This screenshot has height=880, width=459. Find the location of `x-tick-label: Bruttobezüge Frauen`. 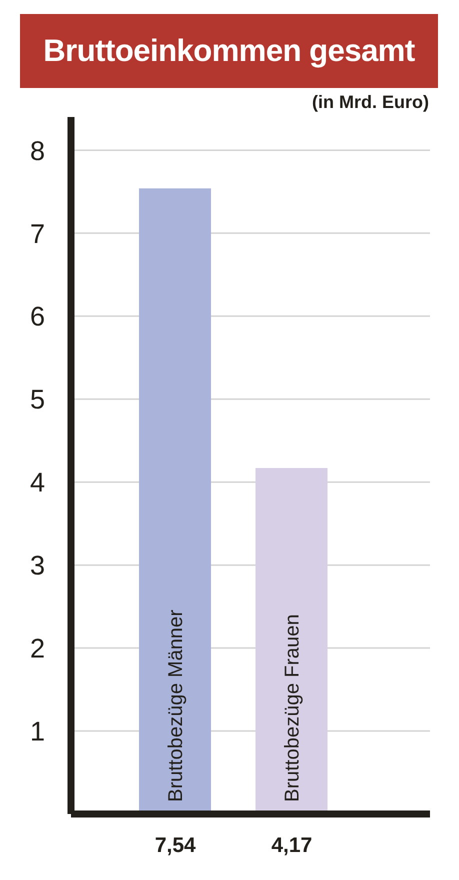

x-tick-label: Bruttobezüge Frauen is located at coordinates (293, 708).